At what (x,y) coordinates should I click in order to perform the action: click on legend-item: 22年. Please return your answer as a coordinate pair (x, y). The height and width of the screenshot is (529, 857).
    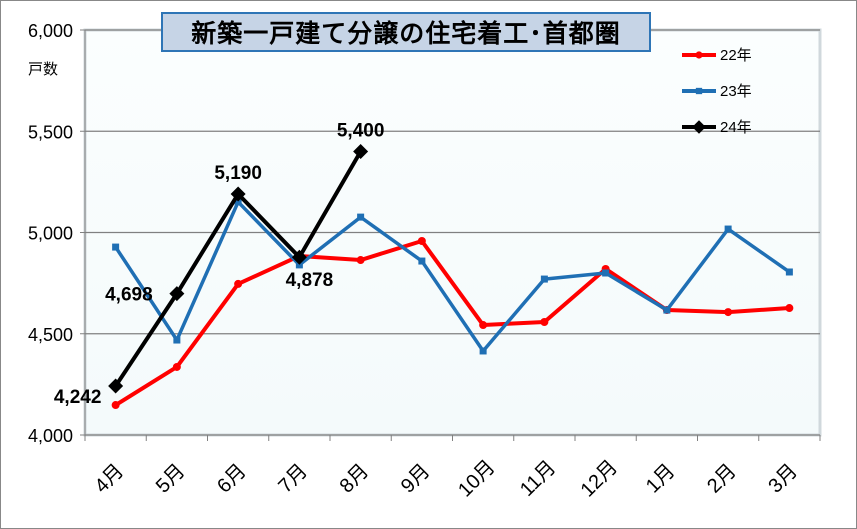
    Looking at the image, I should click on (716, 54).